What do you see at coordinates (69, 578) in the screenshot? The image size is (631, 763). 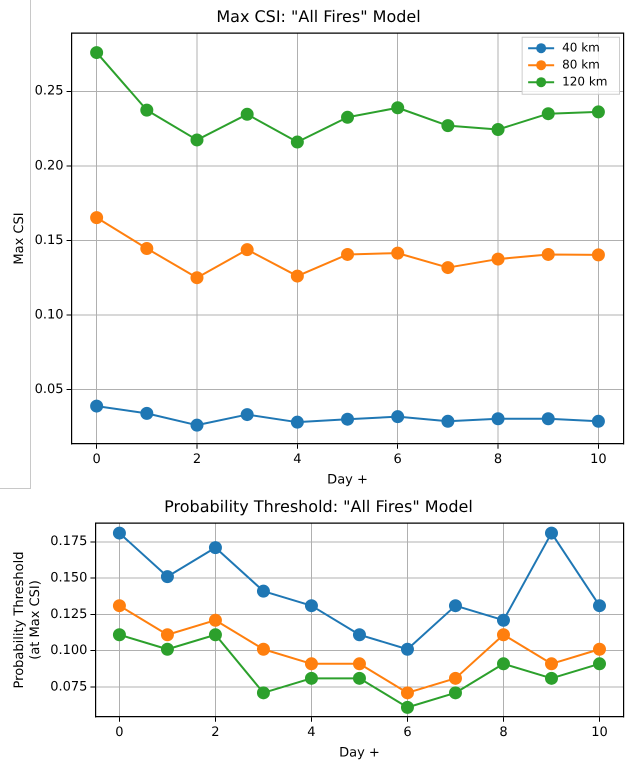 I see `y-tick-label: 0.150` at bounding box center [69, 578].